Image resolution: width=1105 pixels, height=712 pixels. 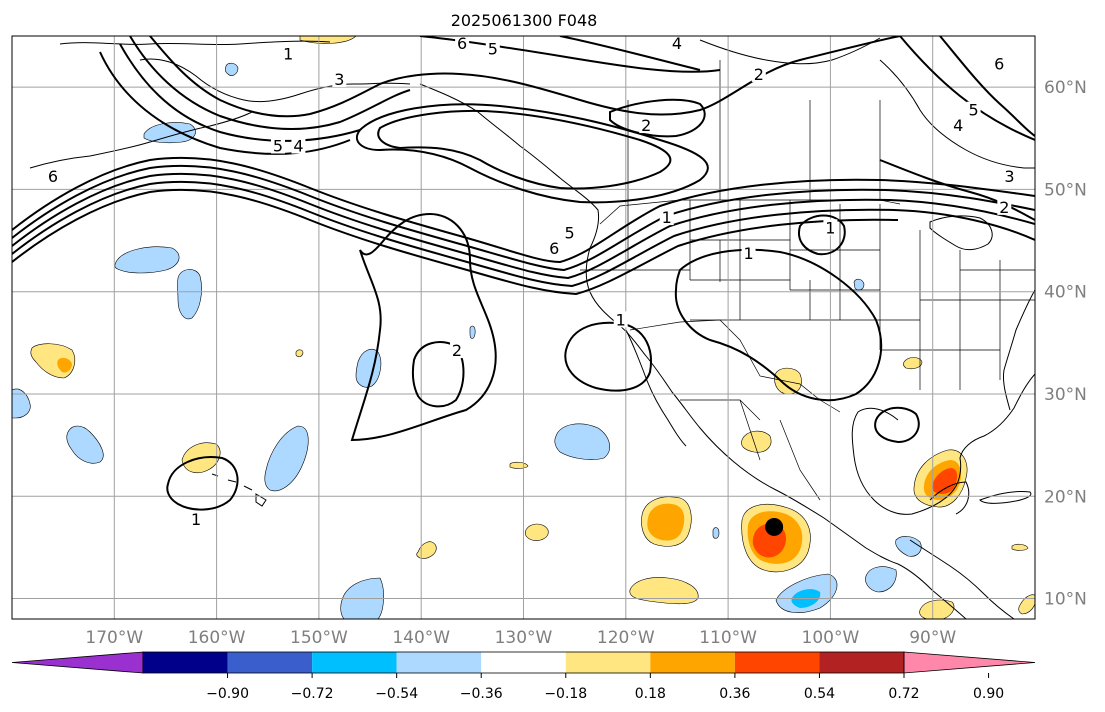 I want to click on longitude-tick-label: 140°W, so click(x=421, y=638).